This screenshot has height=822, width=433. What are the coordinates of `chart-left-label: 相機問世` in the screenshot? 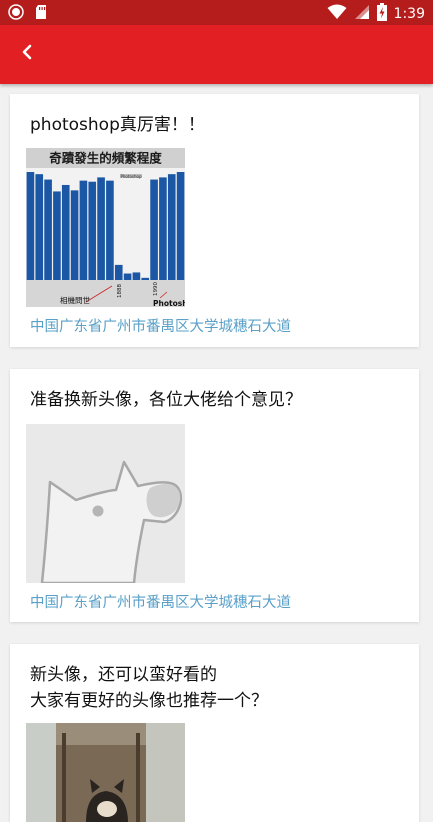 It's located at (75, 300).